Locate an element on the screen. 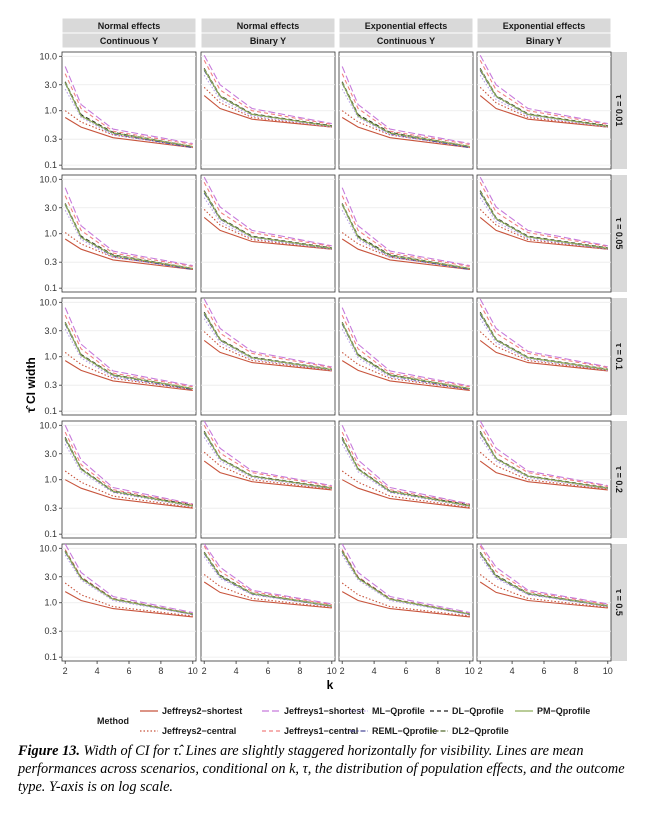 This screenshot has height=827, width=660. facet-label-outcome: Binary Y is located at coordinates (544, 41).